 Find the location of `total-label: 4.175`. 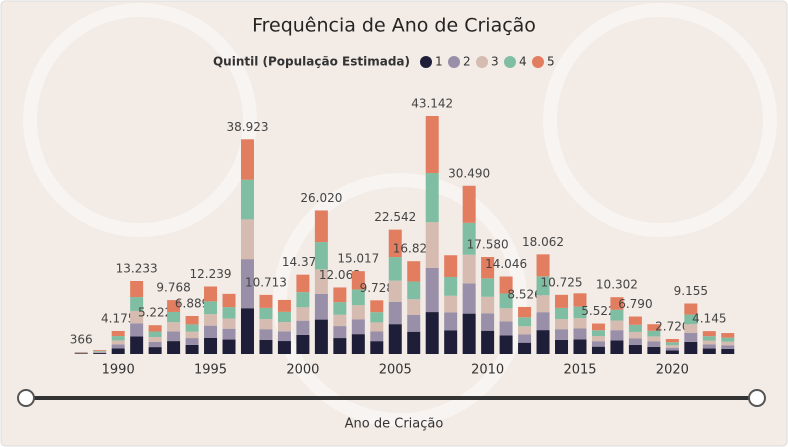

total-label: 4.175 is located at coordinates (118, 318).